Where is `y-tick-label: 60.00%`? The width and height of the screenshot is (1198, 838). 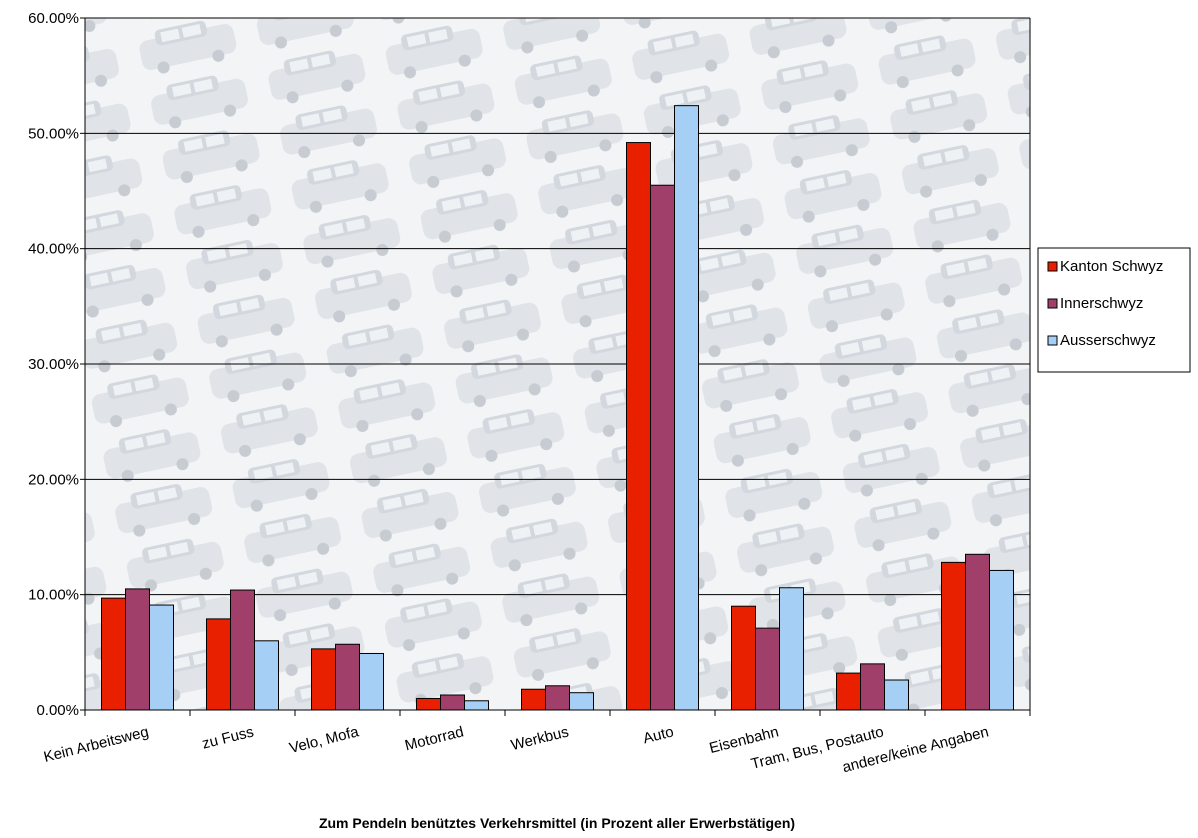 y-tick-label: 60.00% is located at coordinates (53, 18).